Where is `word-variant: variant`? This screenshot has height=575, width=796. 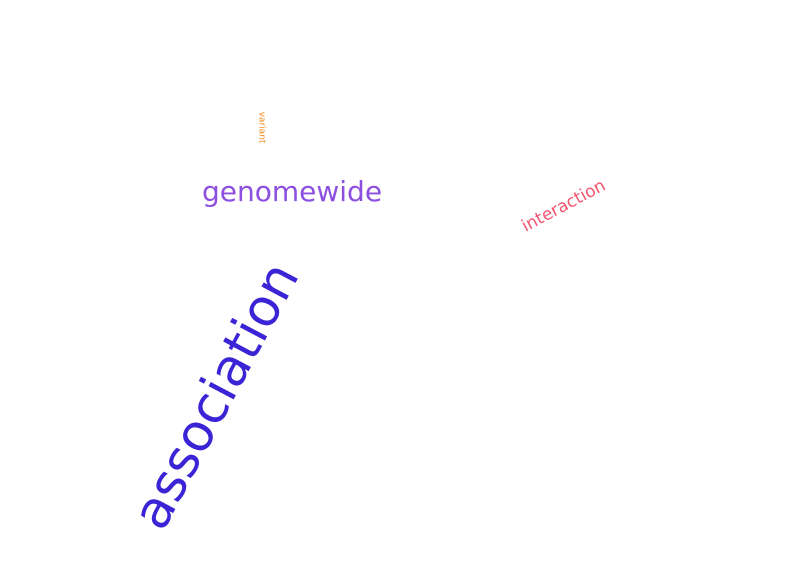 word-variant: variant is located at coordinates (261, 127).